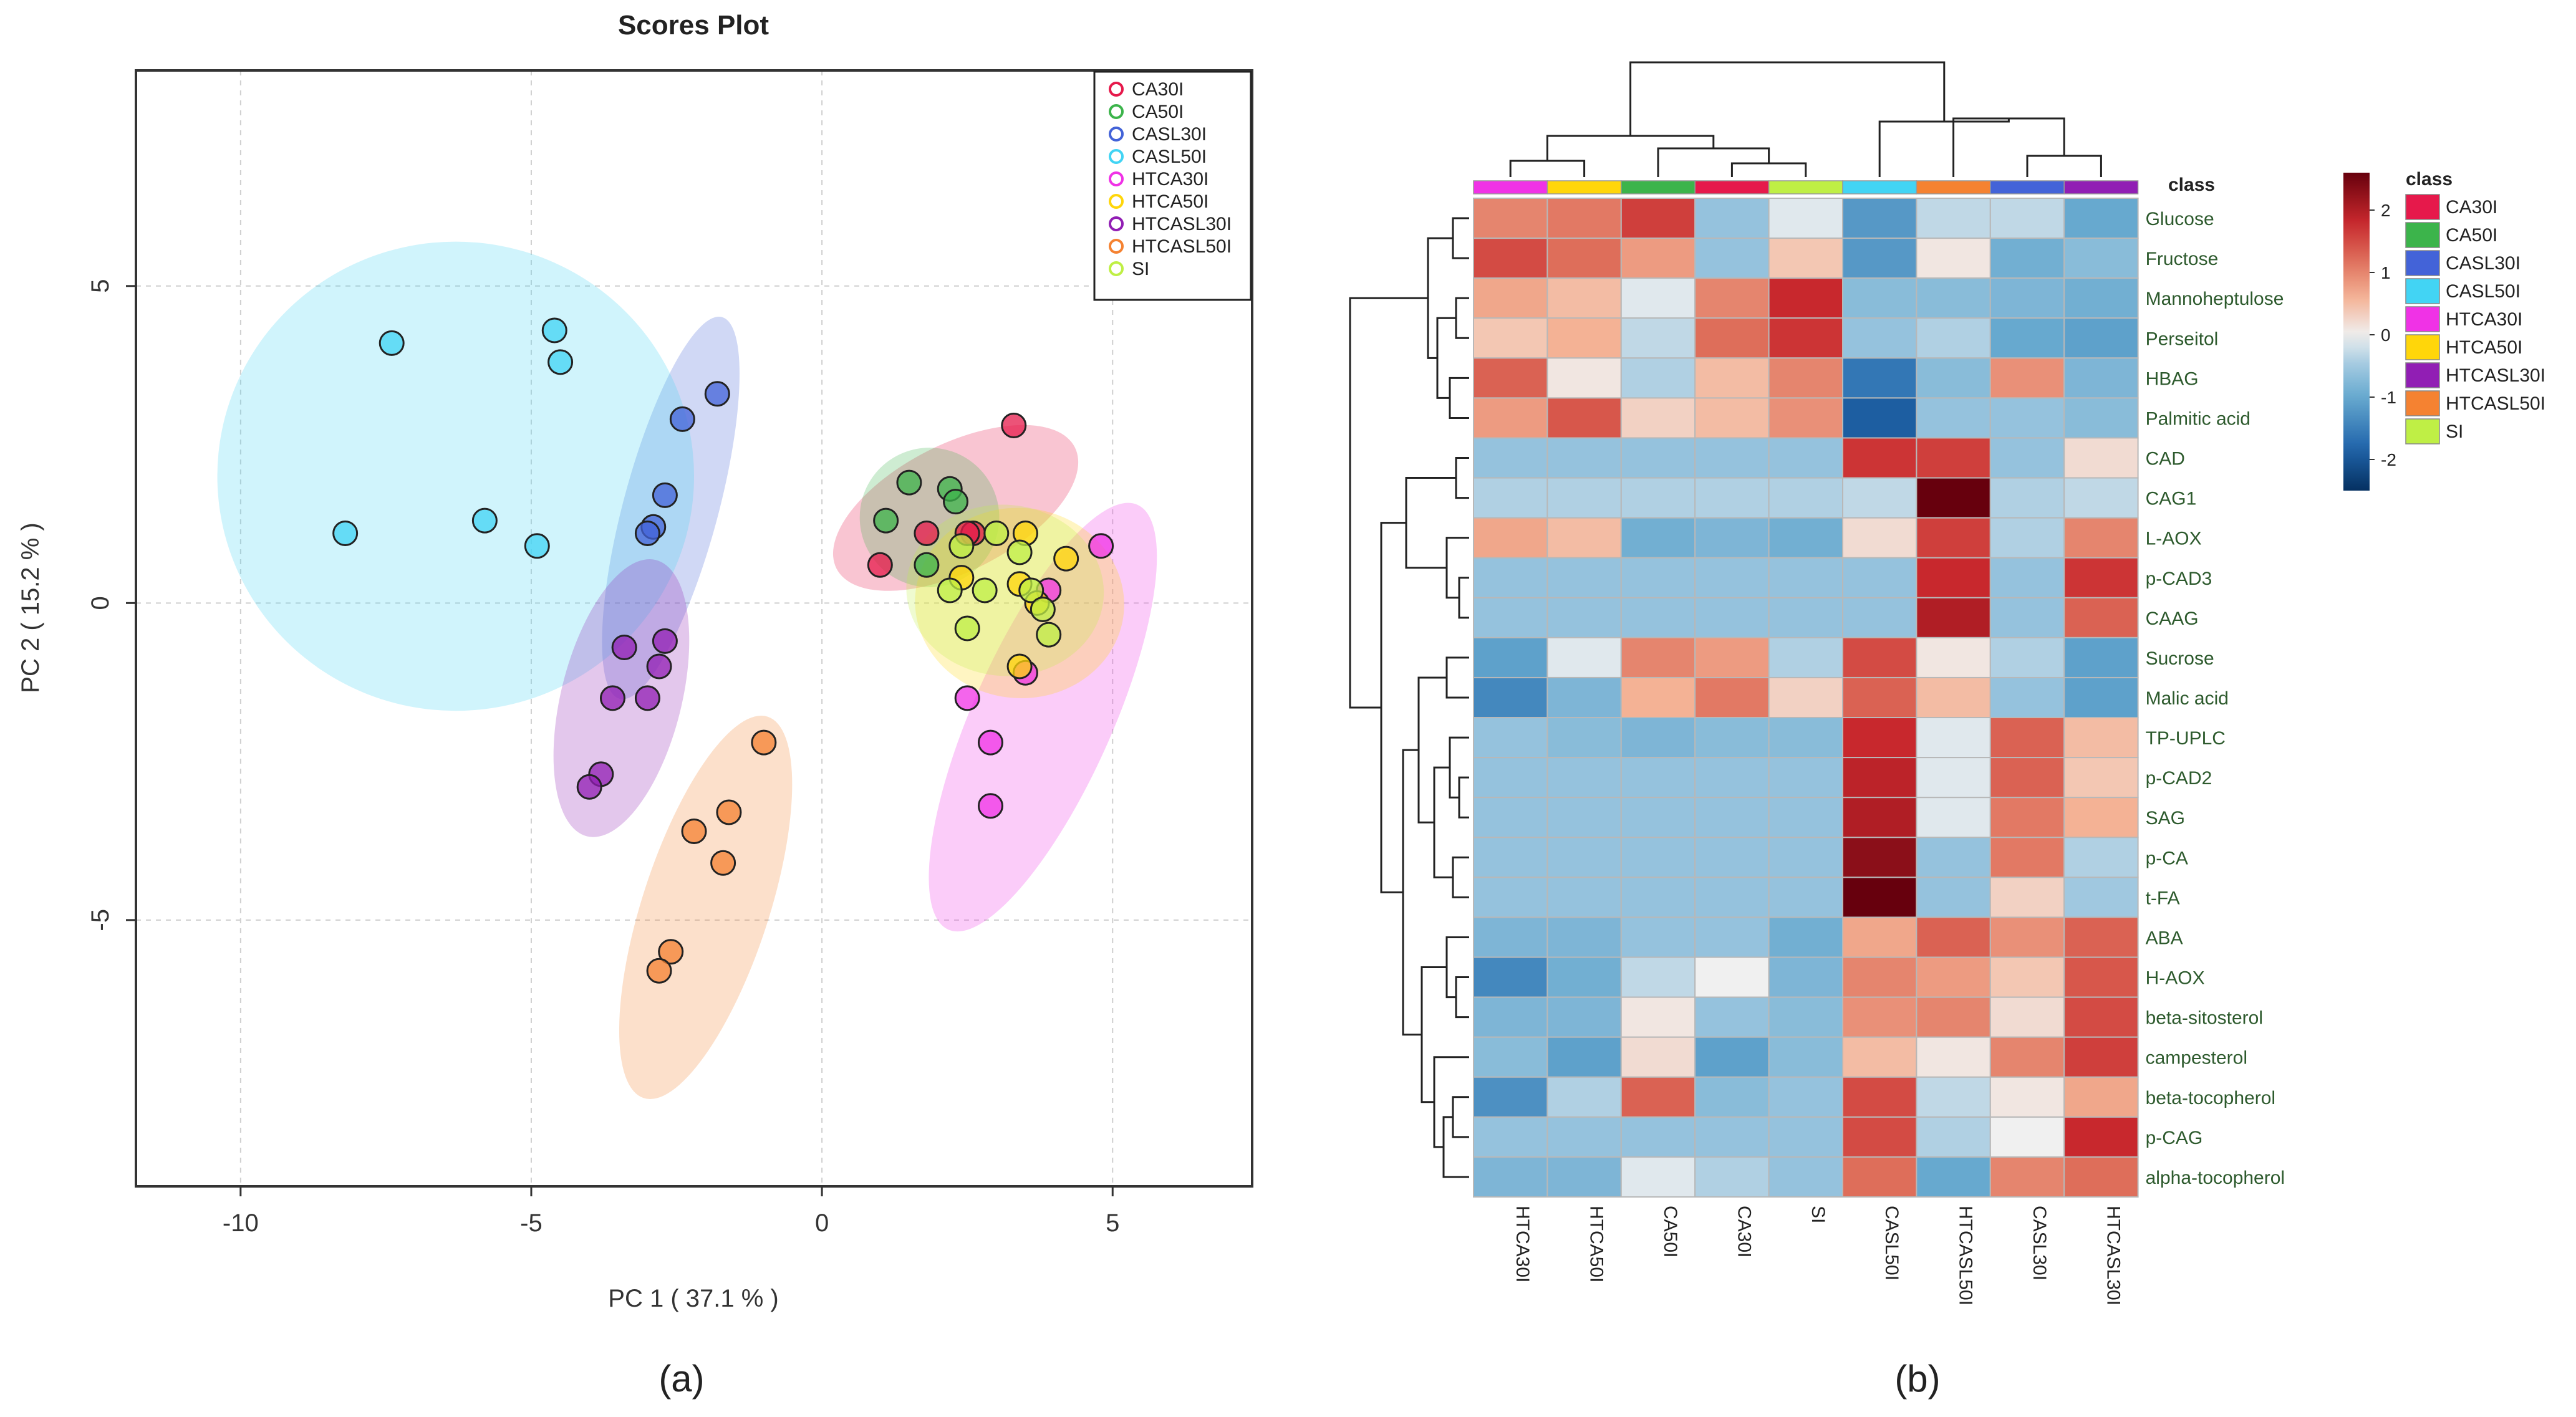 The height and width of the screenshot is (1417, 2576). I want to click on class-legend-swatch-ca50i, so click(2422, 235).